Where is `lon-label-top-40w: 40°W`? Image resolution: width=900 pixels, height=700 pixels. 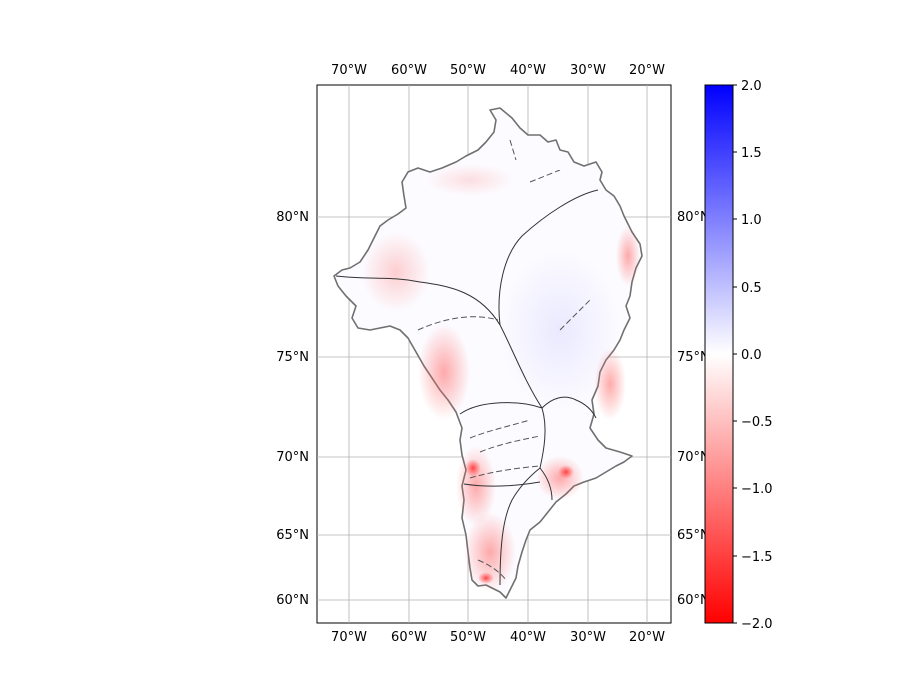 lon-label-top-40w: 40°W is located at coordinates (528, 70).